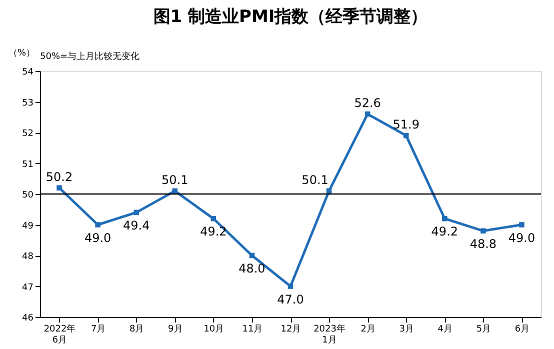  What do you see at coordinates (406, 125) in the screenshot?
I see `data-label: 51.9` at bounding box center [406, 125].